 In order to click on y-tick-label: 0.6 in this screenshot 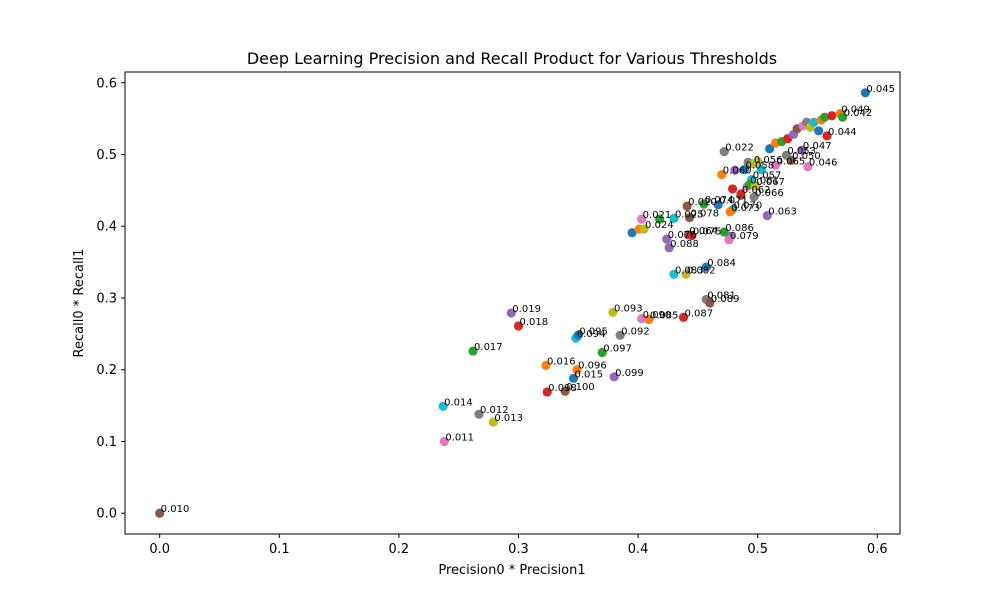, I will do `click(106, 83)`.